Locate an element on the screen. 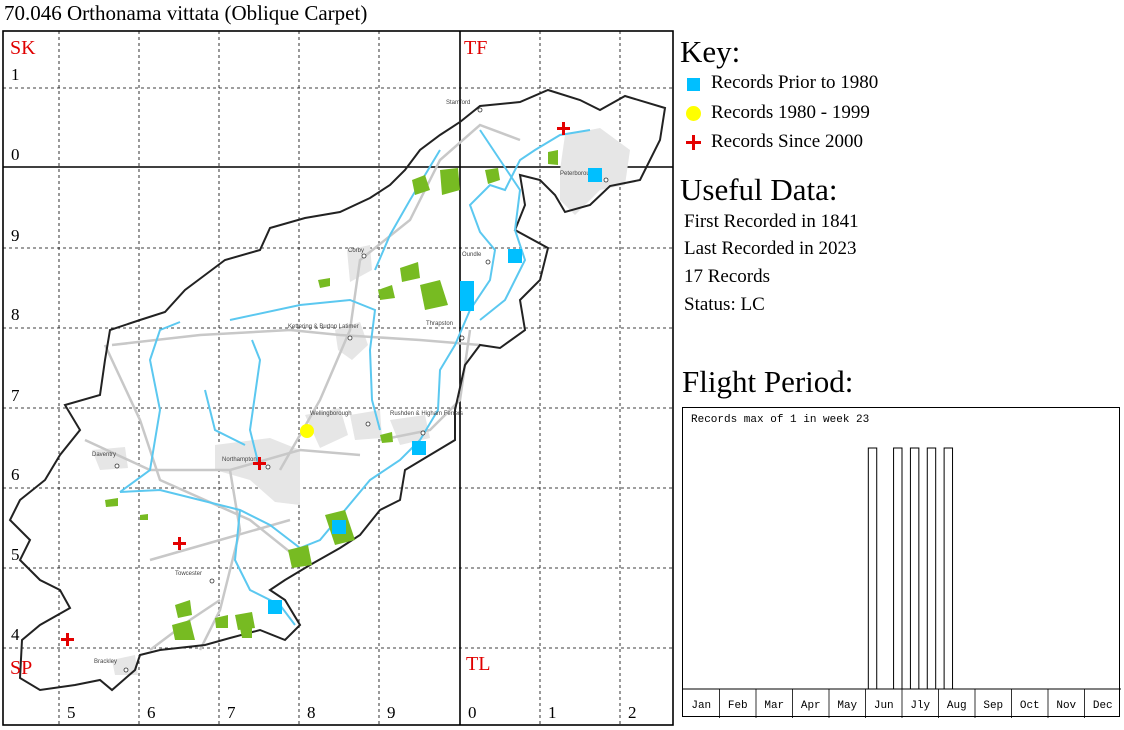  month-label: Mar is located at coordinates (774, 706).